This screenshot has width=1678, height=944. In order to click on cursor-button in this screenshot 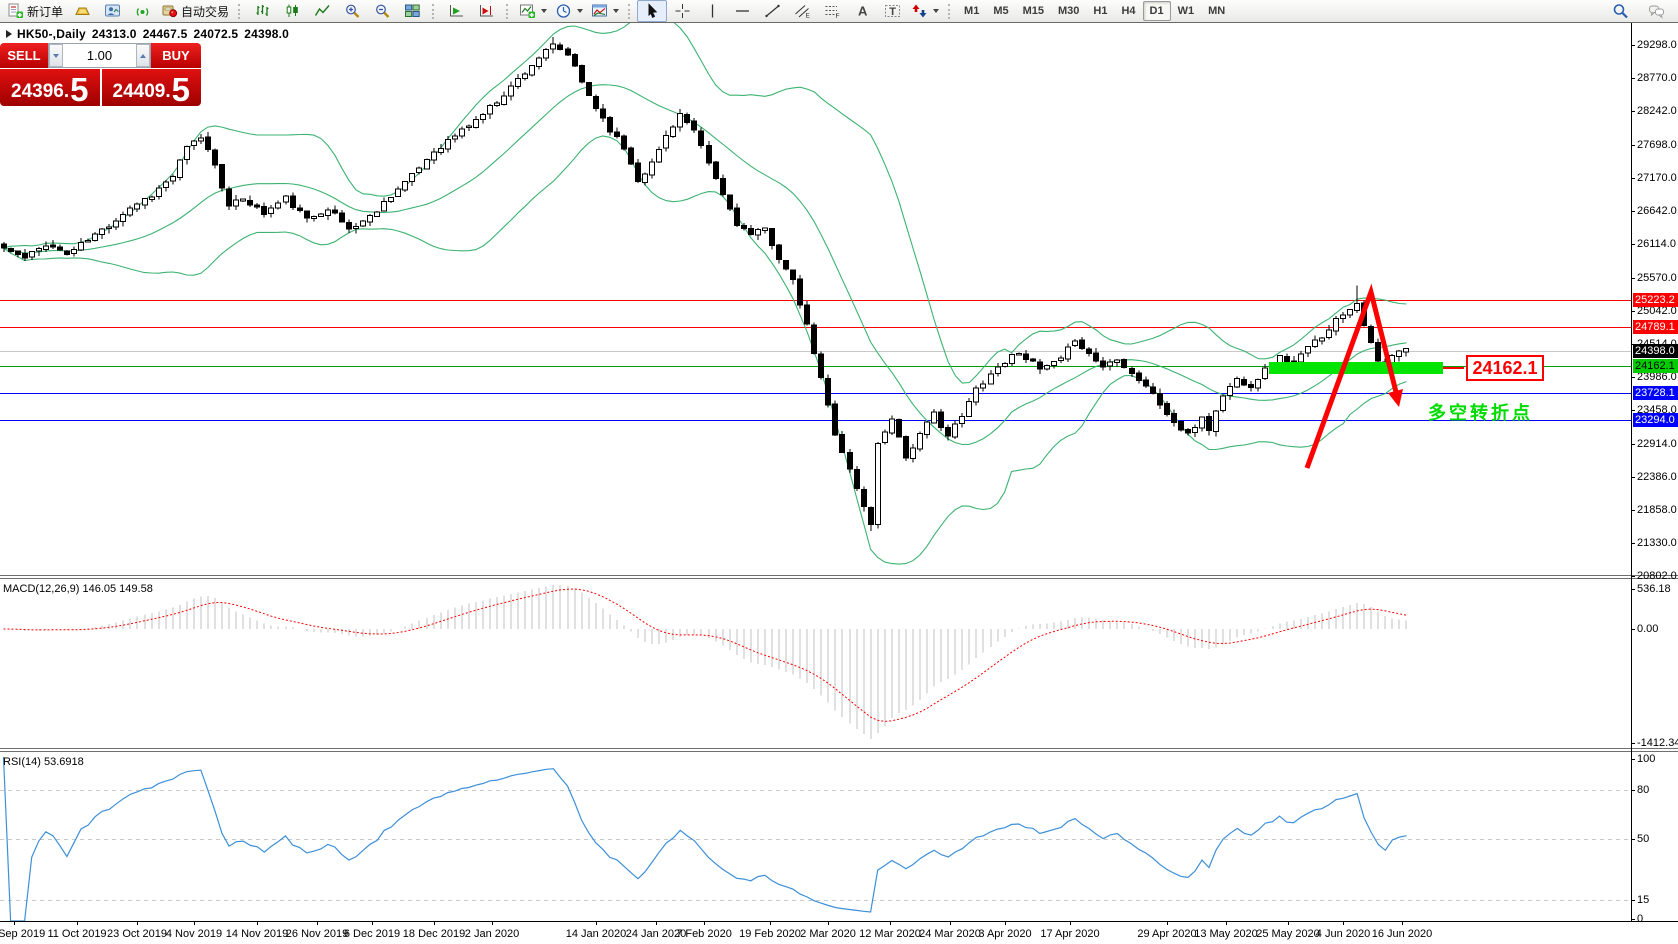, I will do `click(652, 11)`.